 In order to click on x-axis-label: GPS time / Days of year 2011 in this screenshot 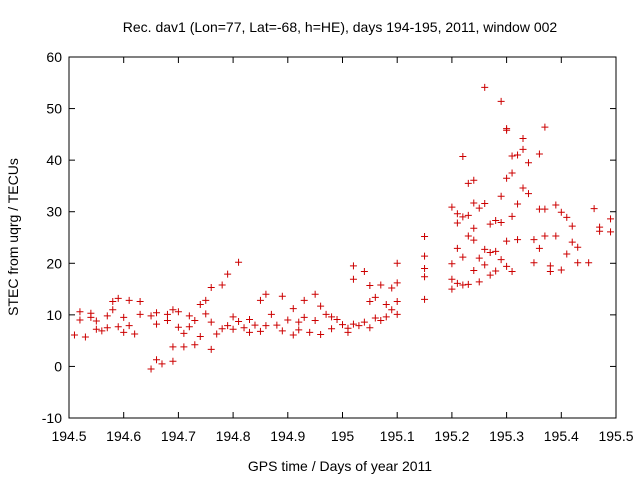, I will do `click(340, 466)`.